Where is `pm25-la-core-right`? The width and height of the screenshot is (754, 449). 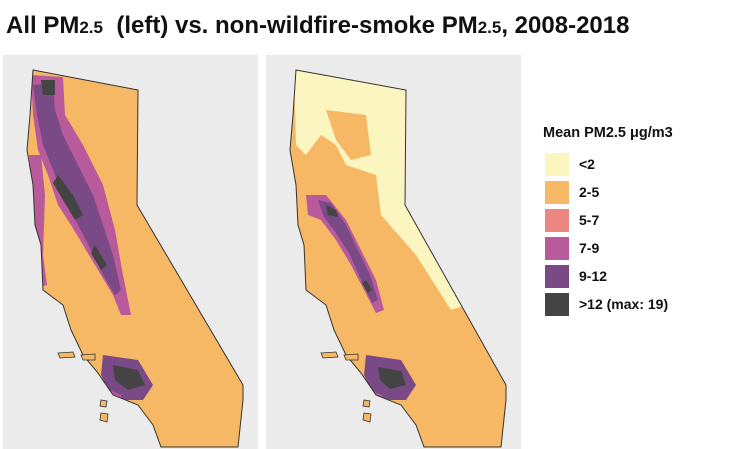 pm25-la-core-right is located at coordinates (392, 378).